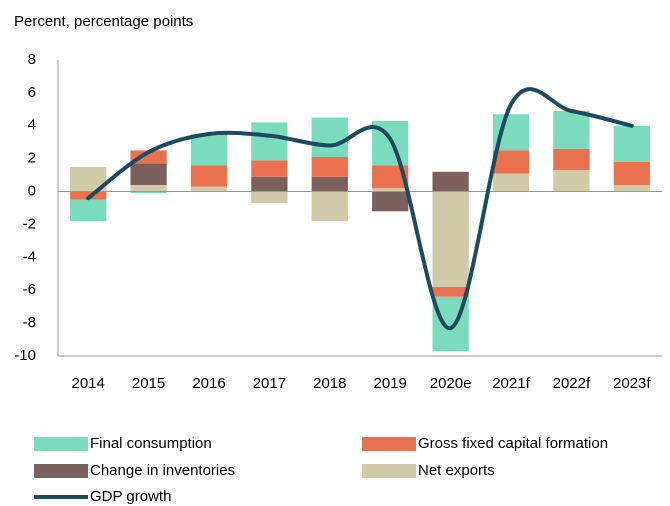  What do you see at coordinates (162, 470) in the screenshot?
I see `legend-label: Change in inventories` at bounding box center [162, 470].